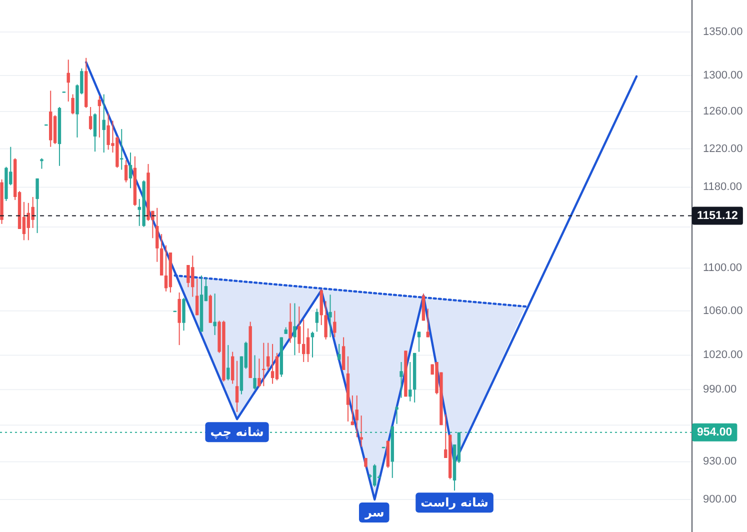 The height and width of the screenshot is (532, 747). What do you see at coordinates (237, 432) in the screenshot?
I see `annotation: شانه چپ` at bounding box center [237, 432].